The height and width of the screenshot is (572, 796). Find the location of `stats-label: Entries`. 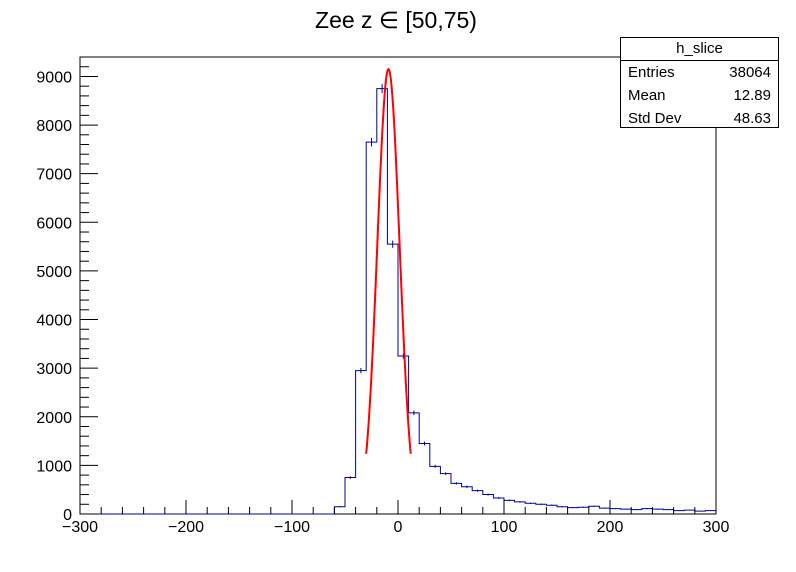

stats-label: Entries is located at coordinates (651, 72).